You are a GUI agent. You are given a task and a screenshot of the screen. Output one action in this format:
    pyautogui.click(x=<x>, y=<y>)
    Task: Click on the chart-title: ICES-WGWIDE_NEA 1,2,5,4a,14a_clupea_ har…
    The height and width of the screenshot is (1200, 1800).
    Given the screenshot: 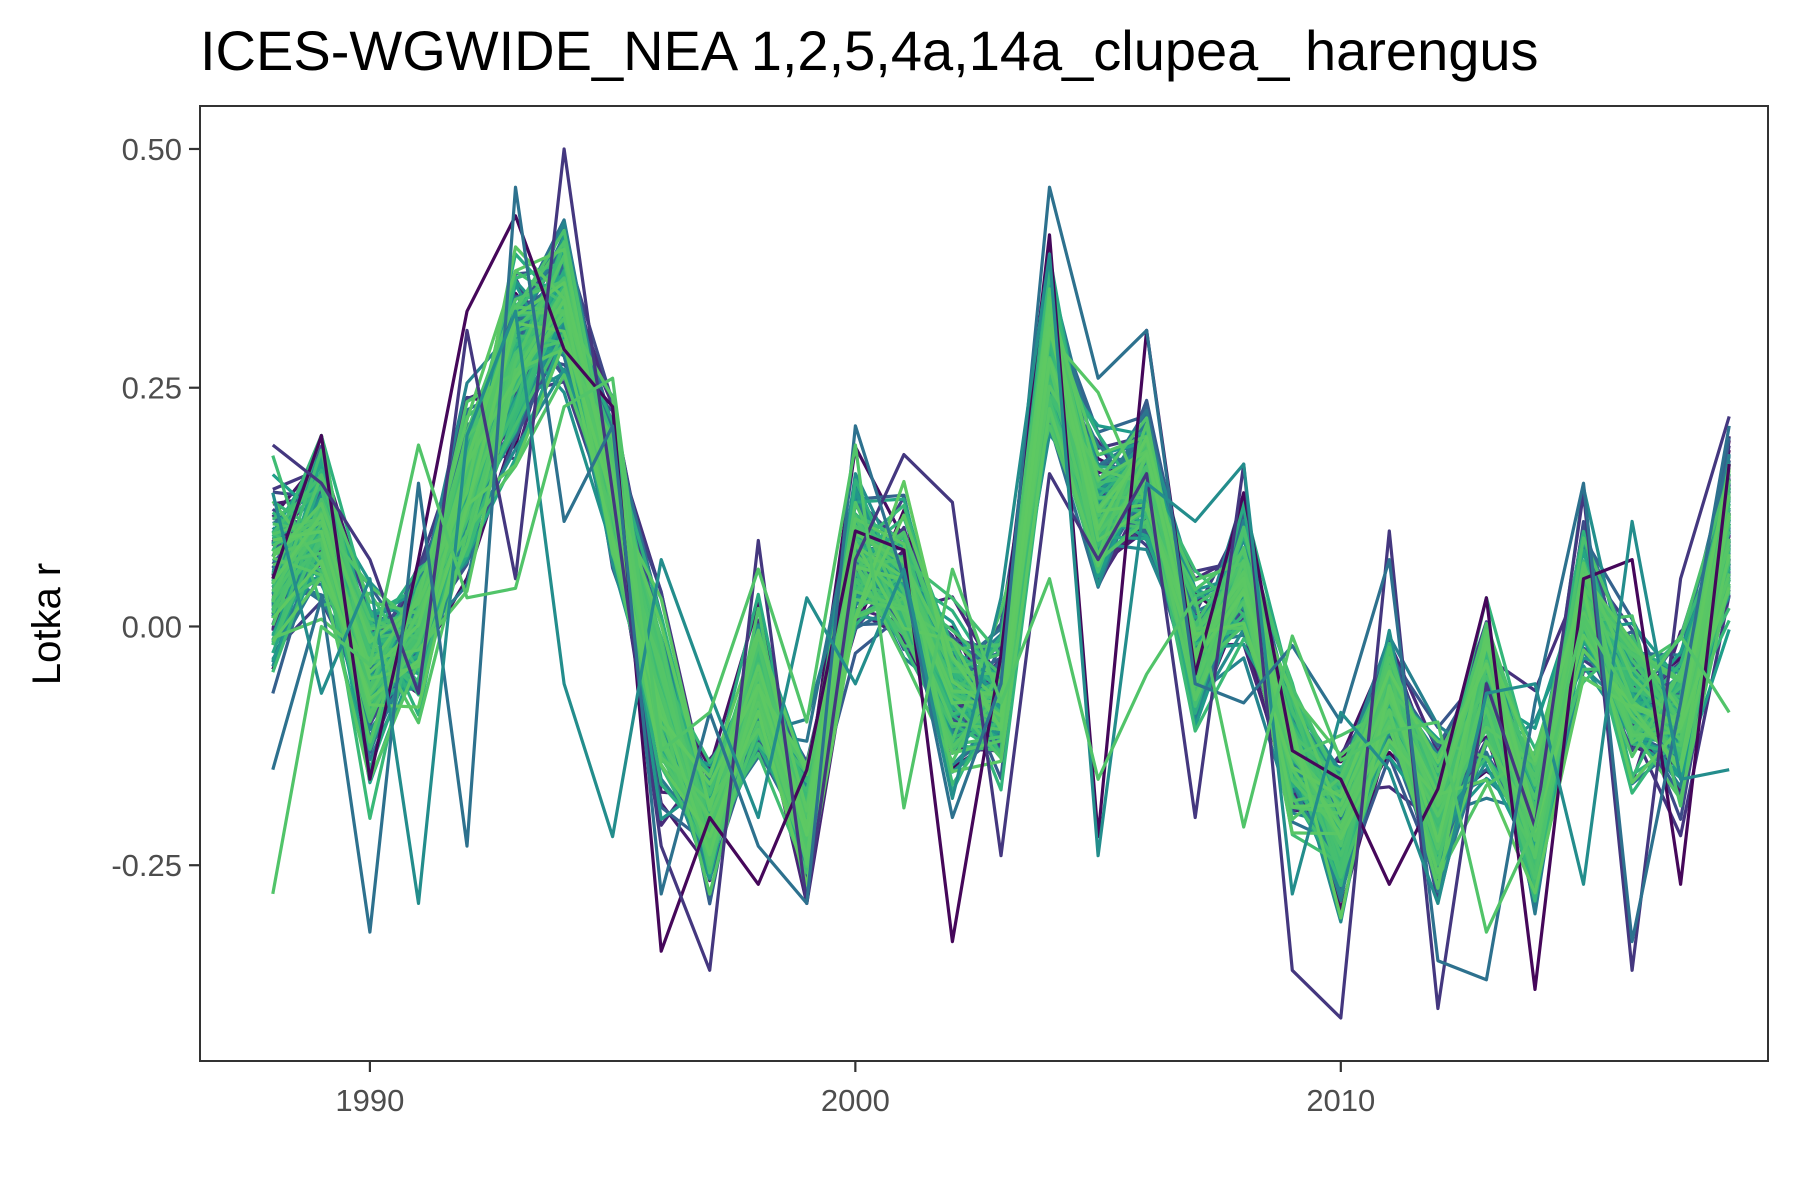 What is the action you would take?
    pyautogui.click(x=869, y=50)
    